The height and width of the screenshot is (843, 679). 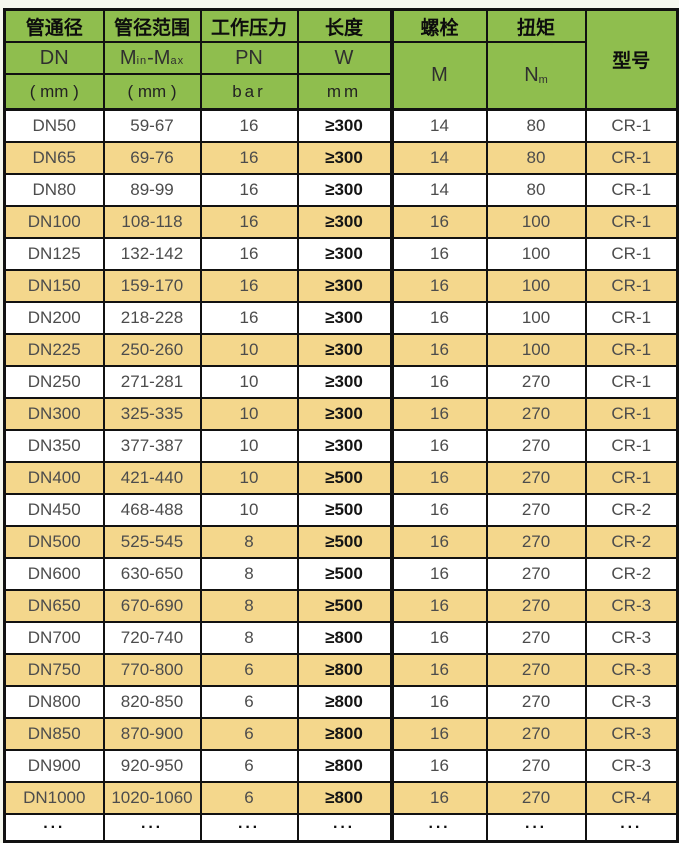 I want to click on table-row: DN800 820-850 6 ≥800 16 270 CR-3, so click(x=341, y=702).